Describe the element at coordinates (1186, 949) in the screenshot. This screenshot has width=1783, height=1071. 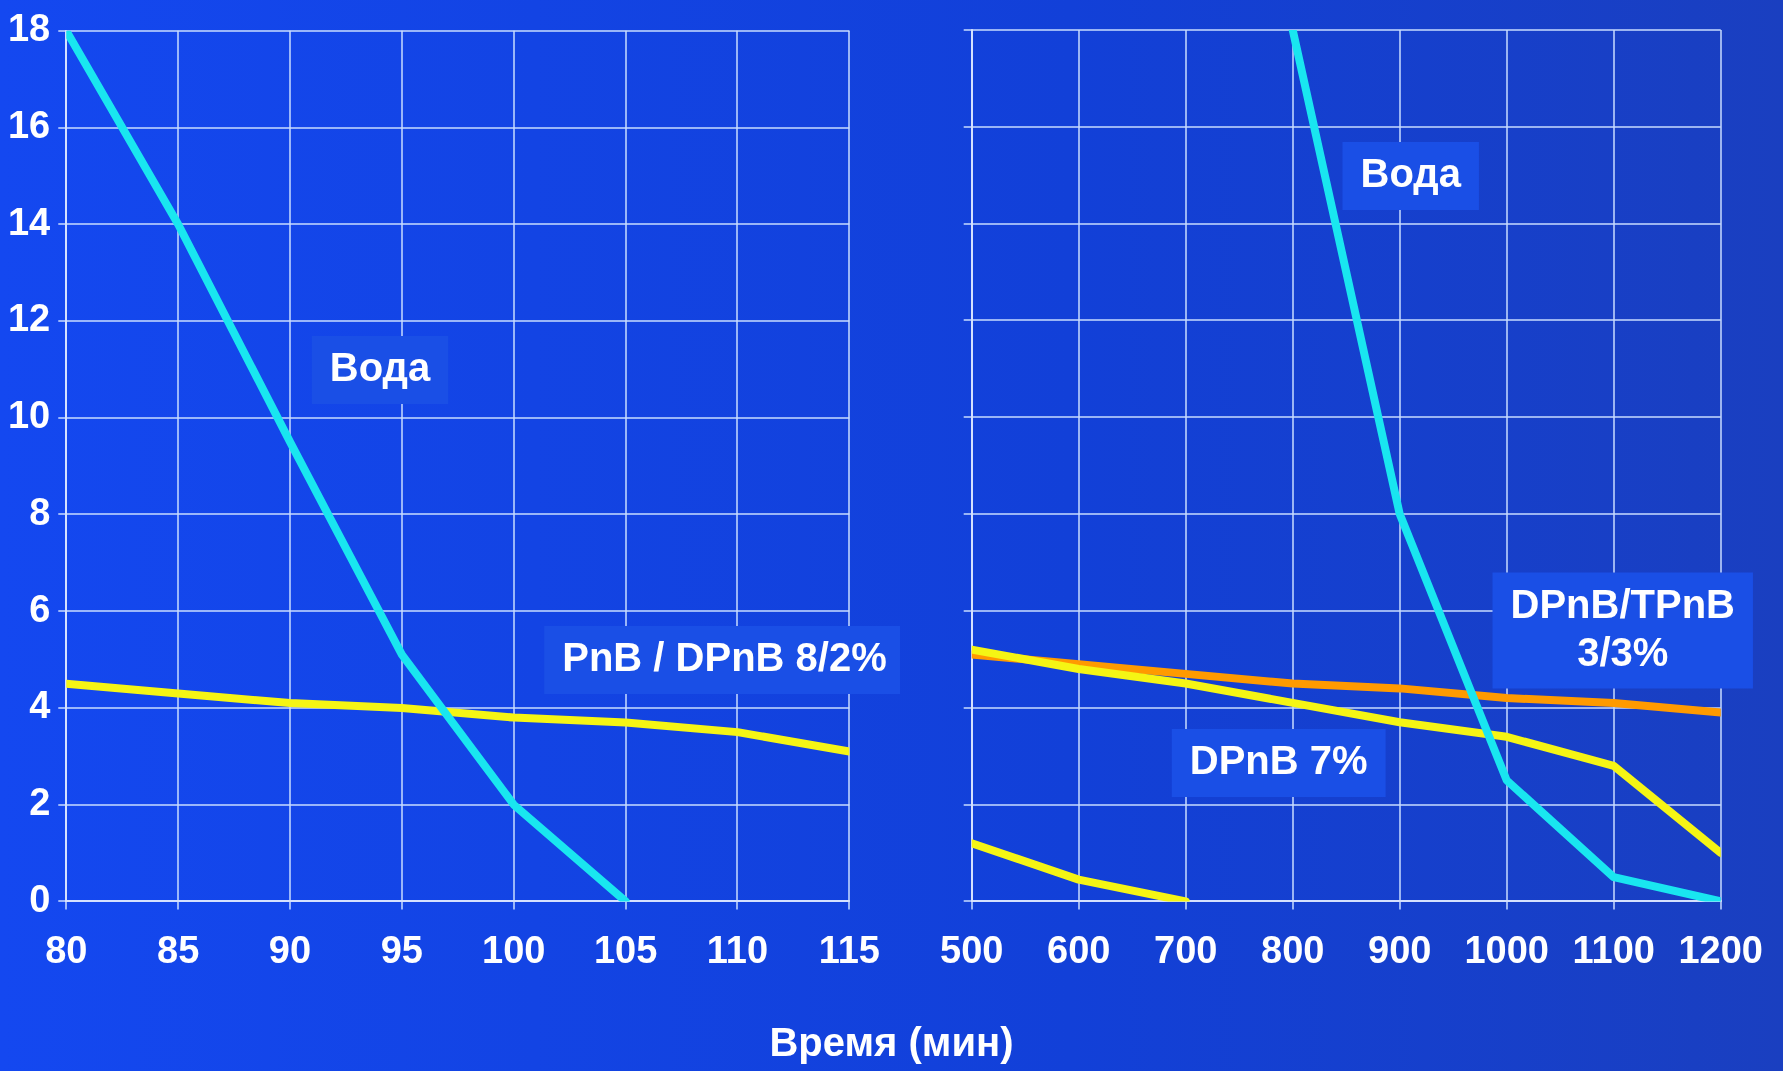
I see `x-tick-label: 700` at that location.